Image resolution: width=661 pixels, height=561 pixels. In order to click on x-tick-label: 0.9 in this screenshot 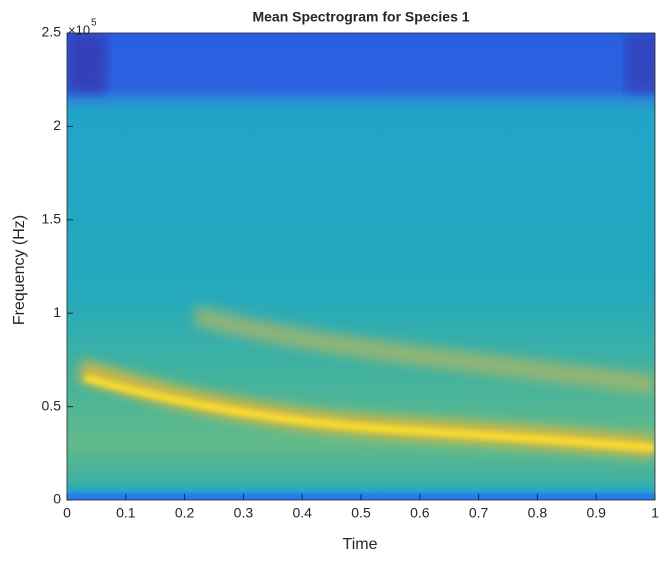, I will do `click(596, 513)`.